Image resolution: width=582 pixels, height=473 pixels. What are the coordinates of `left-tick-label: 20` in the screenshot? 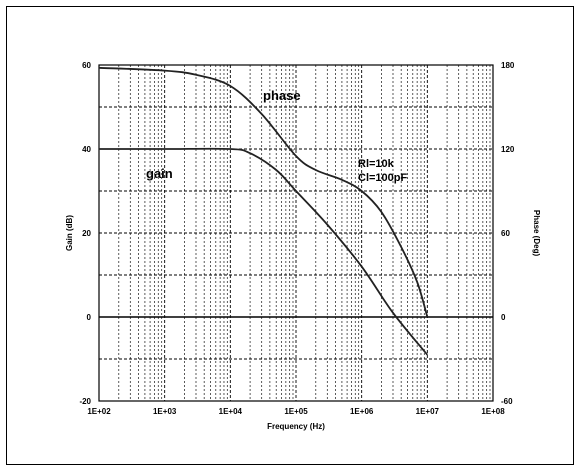 It's located at (86, 233).